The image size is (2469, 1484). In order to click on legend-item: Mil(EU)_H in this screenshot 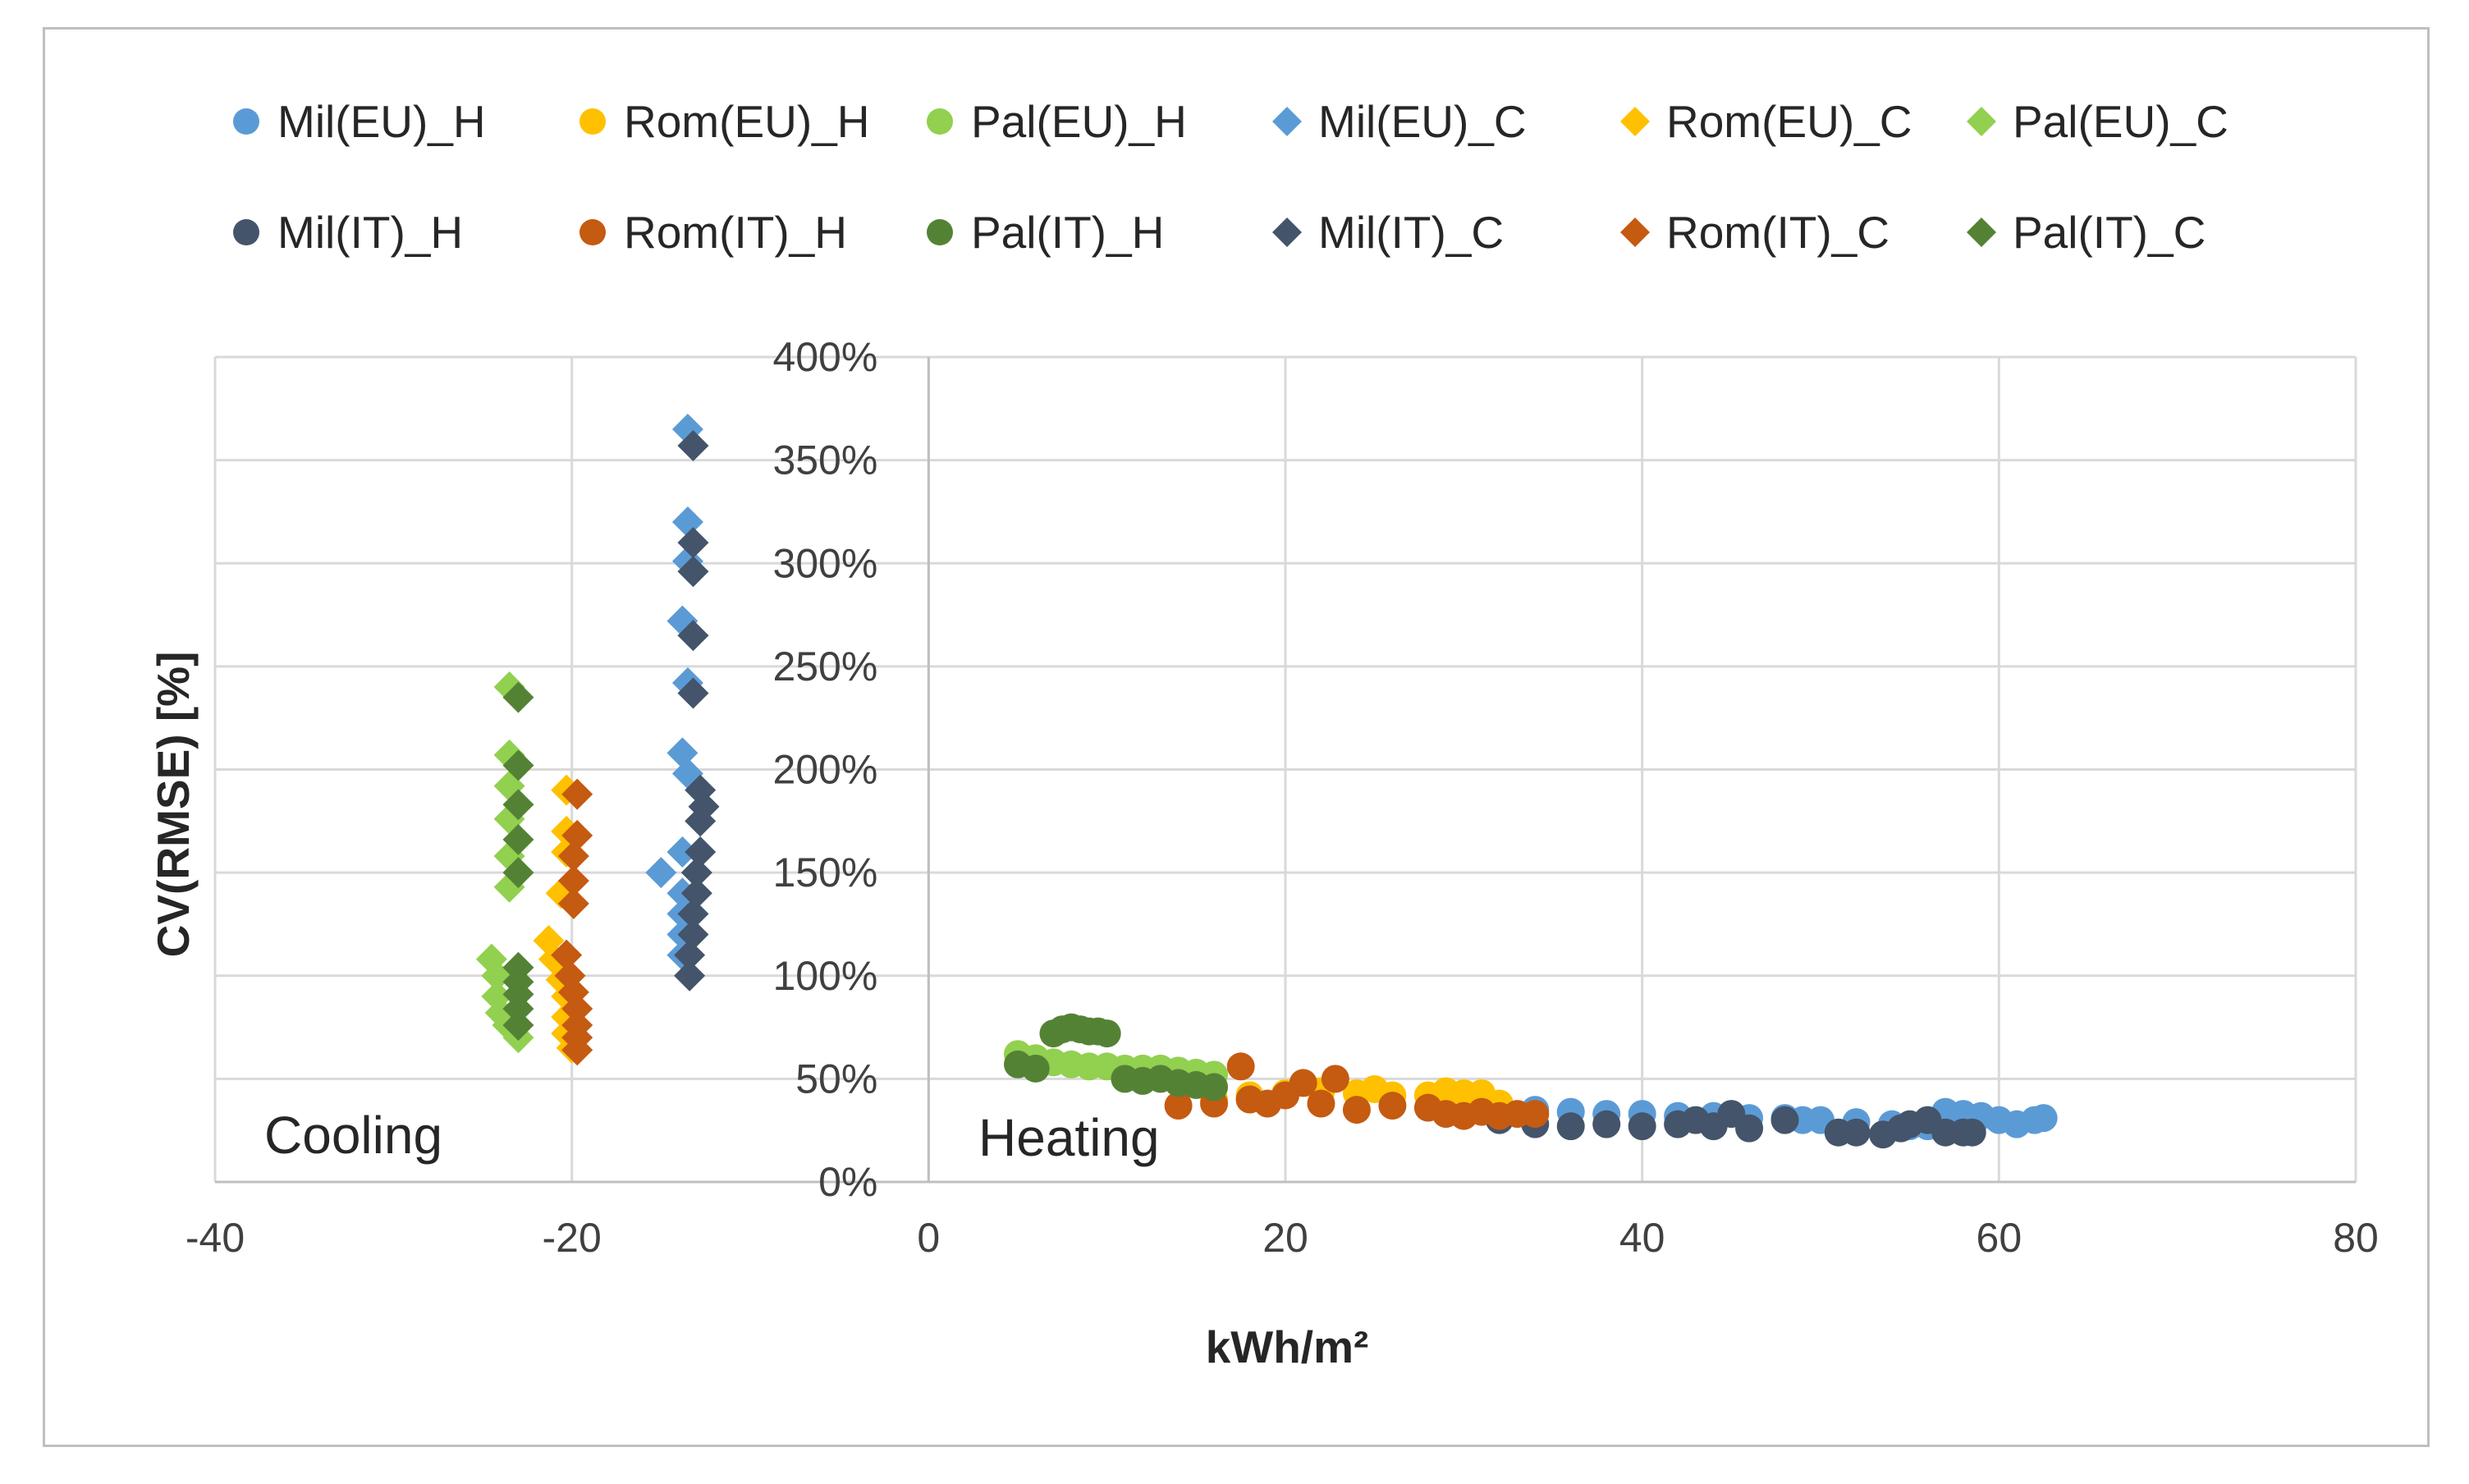, I will do `click(359, 121)`.